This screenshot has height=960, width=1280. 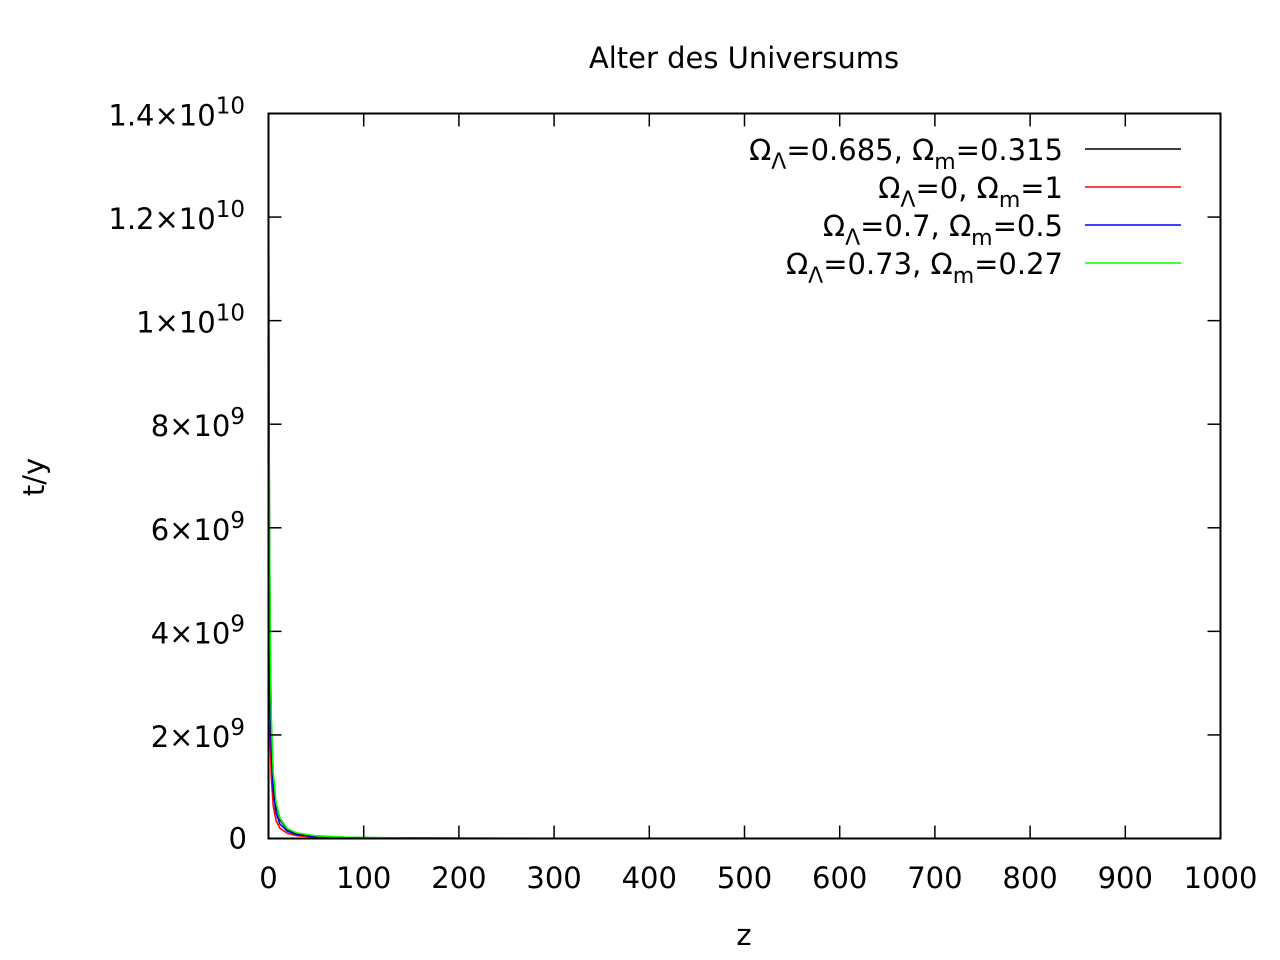 What do you see at coordinates (744, 58) in the screenshot?
I see `chart-title: Alter des Universums` at bounding box center [744, 58].